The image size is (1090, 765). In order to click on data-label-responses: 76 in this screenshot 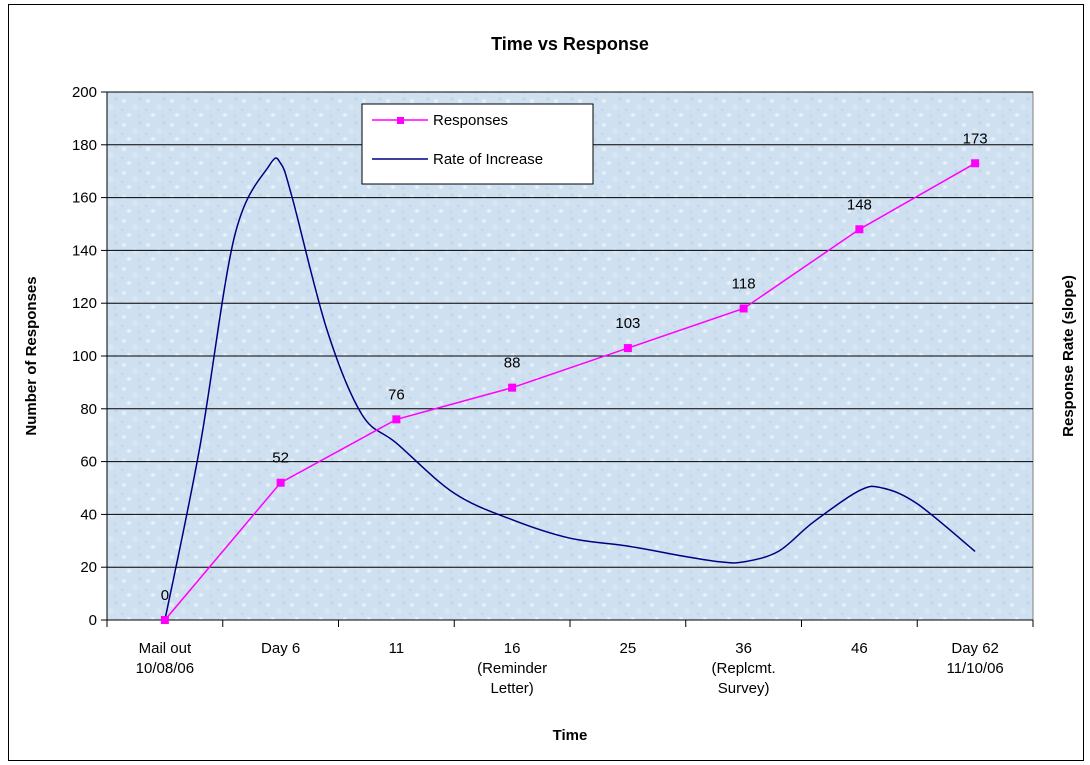, I will do `click(396, 394)`.